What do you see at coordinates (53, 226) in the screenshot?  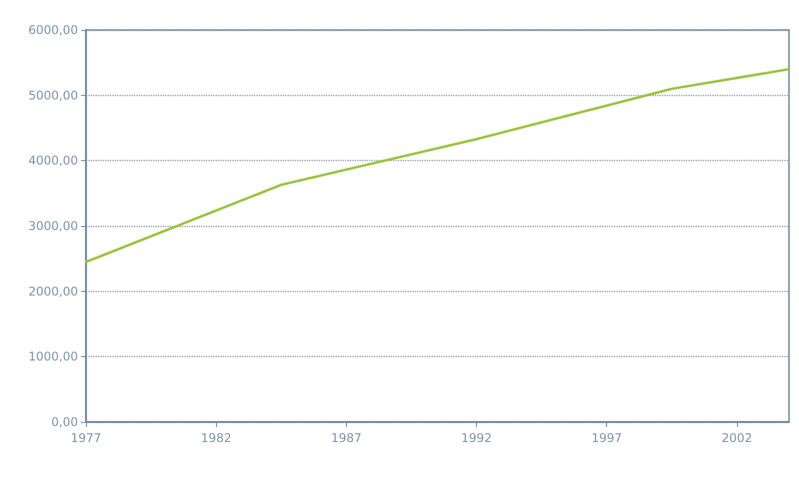 I see `y-tick-label: 3000,00` at bounding box center [53, 226].